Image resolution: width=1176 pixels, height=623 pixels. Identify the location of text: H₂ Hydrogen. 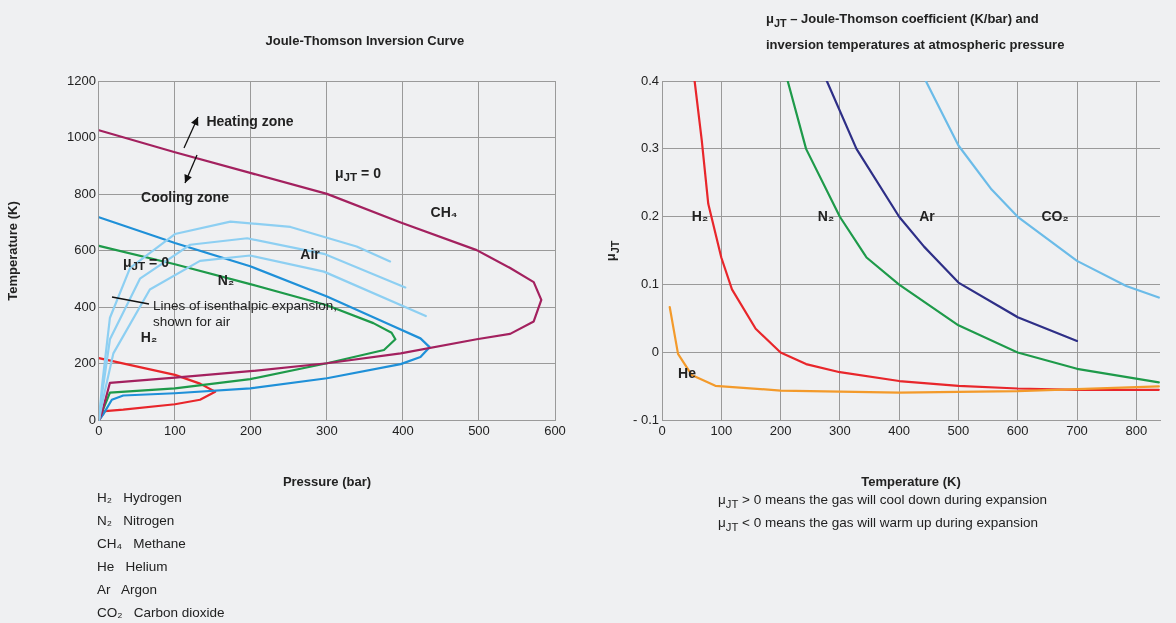
(139, 498).